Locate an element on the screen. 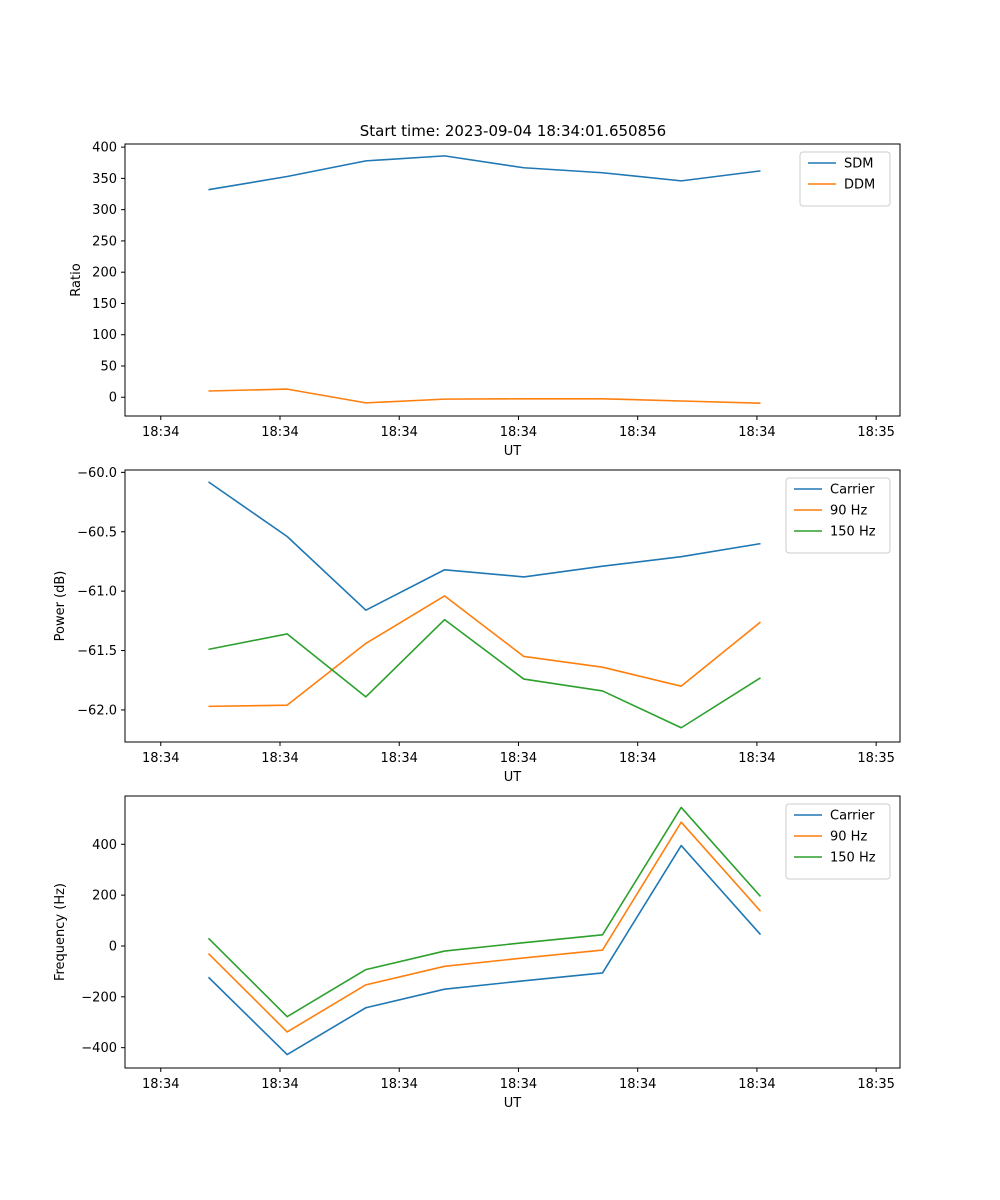 The image size is (1000, 1200). frequency-legend-label-90-hz: 90 Hz is located at coordinates (848, 837).